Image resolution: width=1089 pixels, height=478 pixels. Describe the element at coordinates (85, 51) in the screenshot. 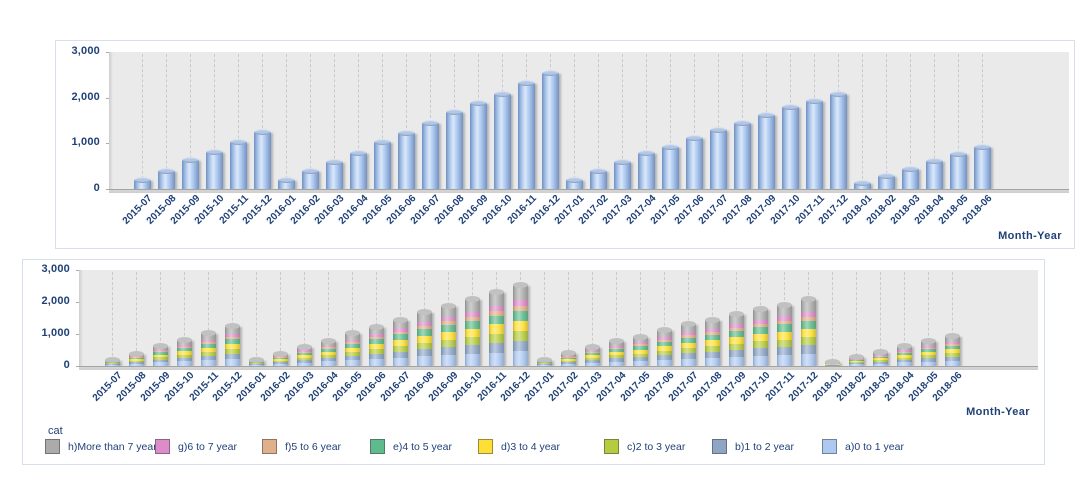

I see `y-tick-label: 3,000` at that location.